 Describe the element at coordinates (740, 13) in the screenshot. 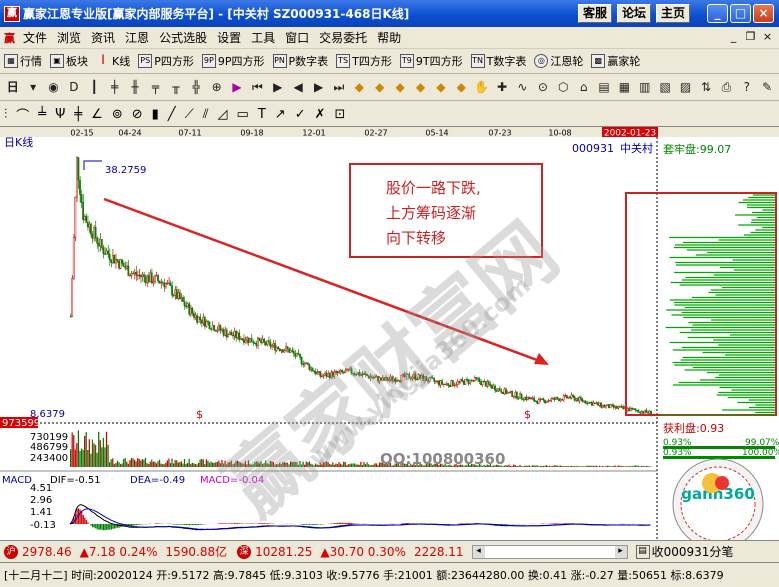

I see `maximize-icon: □` at that location.